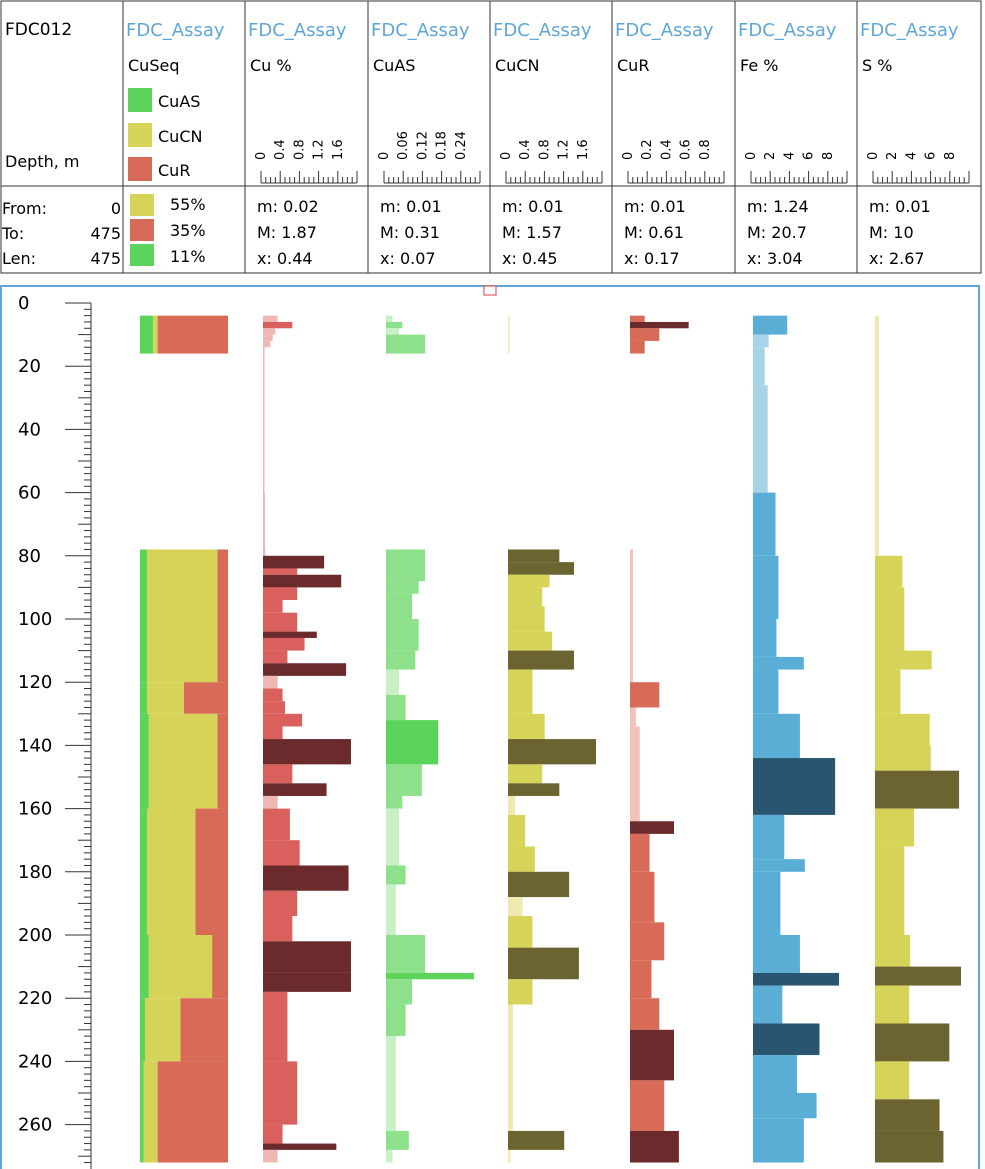  Describe the element at coordinates (705, 149) in the screenshot. I see `scale-tick-label: 0.8` at that location.